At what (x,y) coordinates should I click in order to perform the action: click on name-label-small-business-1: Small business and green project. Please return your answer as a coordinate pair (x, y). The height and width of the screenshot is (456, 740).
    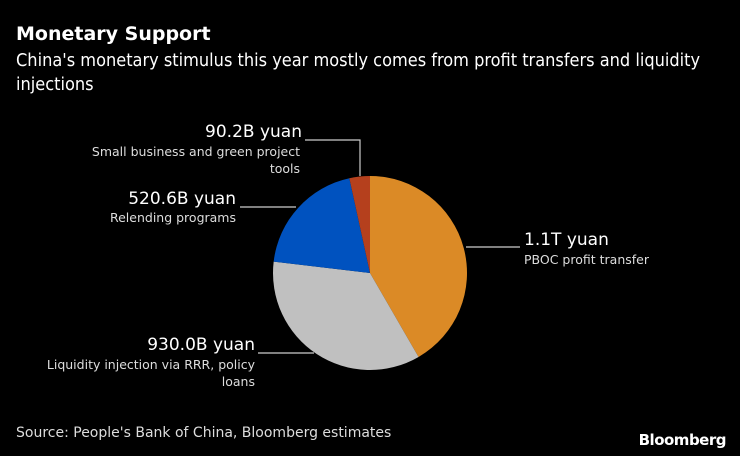
    Looking at the image, I should click on (196, 151).